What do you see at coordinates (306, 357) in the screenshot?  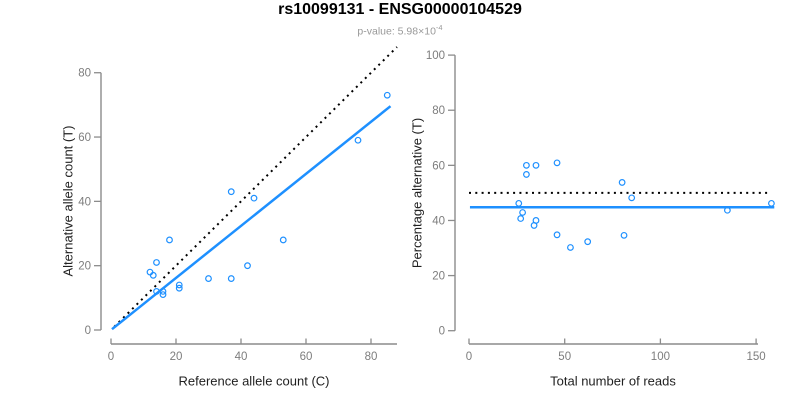 I see `left-x-tick-label: 60` at bounding box center [306, 357].